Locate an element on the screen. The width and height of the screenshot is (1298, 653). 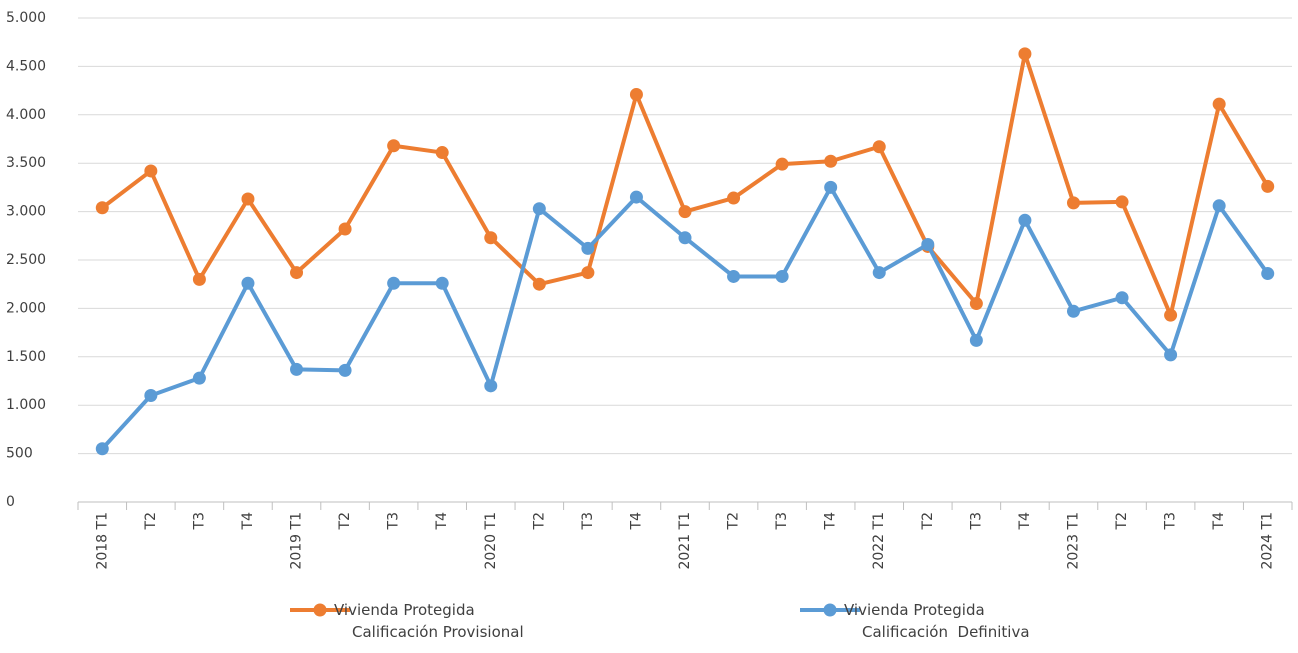
y-tick-label: 1.500 is located at coordinates (26, 357).